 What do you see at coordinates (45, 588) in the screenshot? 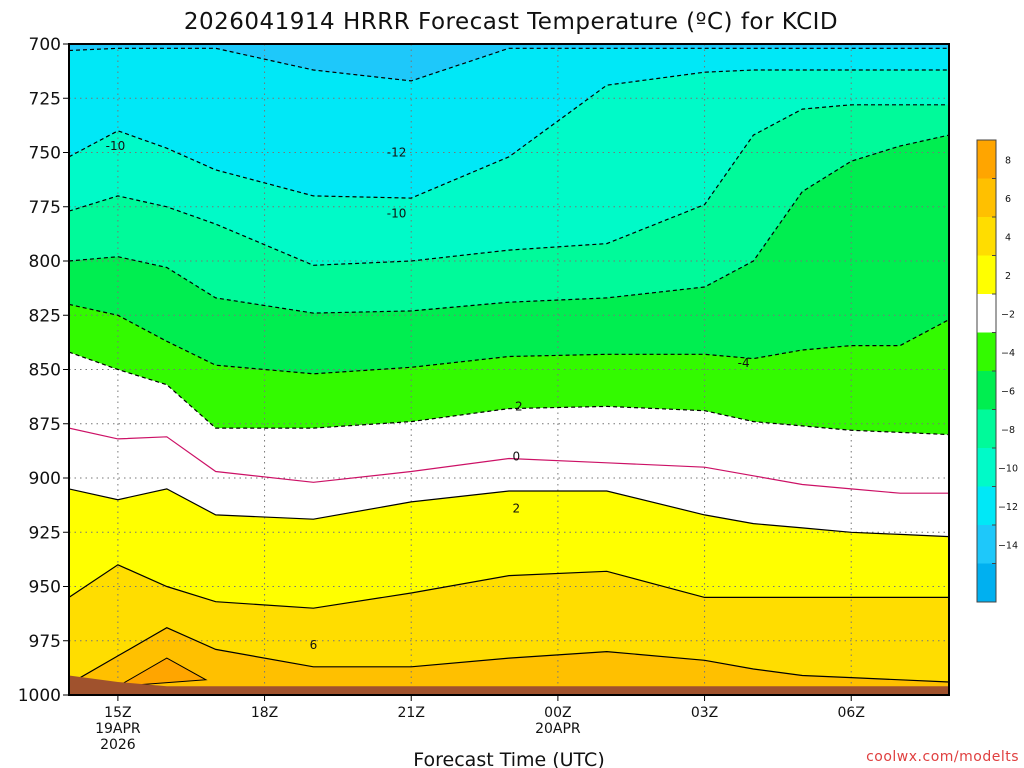
I see `y-tick-label: 950` at bounding box center [45, 588].